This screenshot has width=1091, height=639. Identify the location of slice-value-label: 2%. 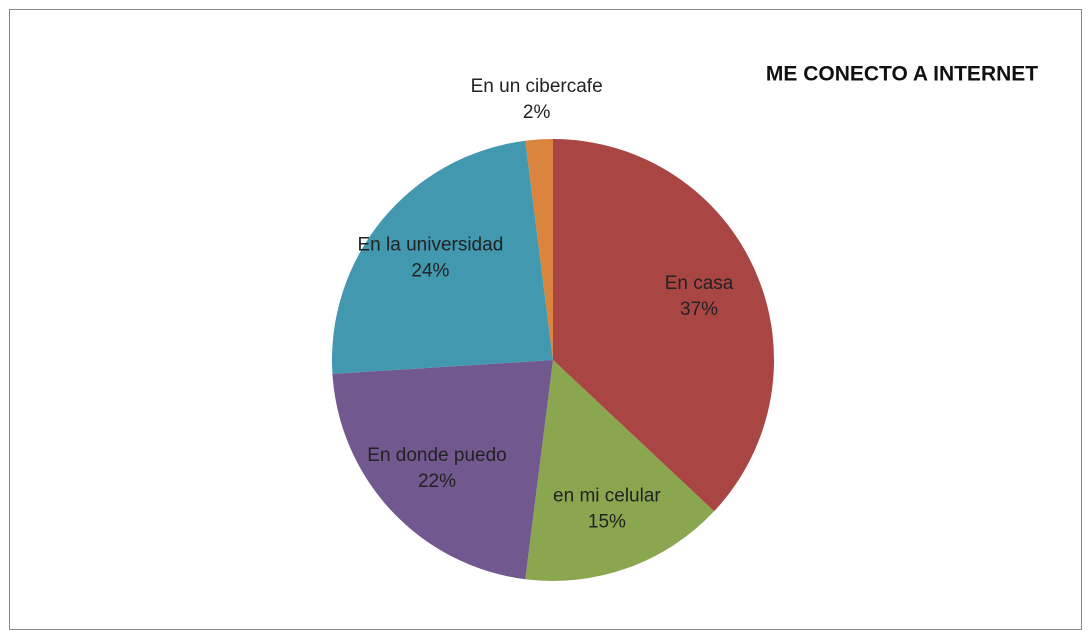
(537, 112).